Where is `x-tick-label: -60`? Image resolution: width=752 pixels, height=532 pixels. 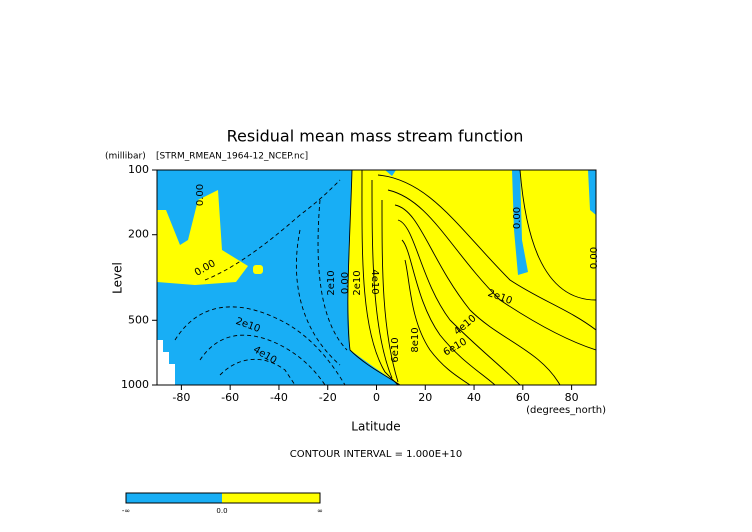
x-tick-label: -60 is located at coordinates (230, 397).